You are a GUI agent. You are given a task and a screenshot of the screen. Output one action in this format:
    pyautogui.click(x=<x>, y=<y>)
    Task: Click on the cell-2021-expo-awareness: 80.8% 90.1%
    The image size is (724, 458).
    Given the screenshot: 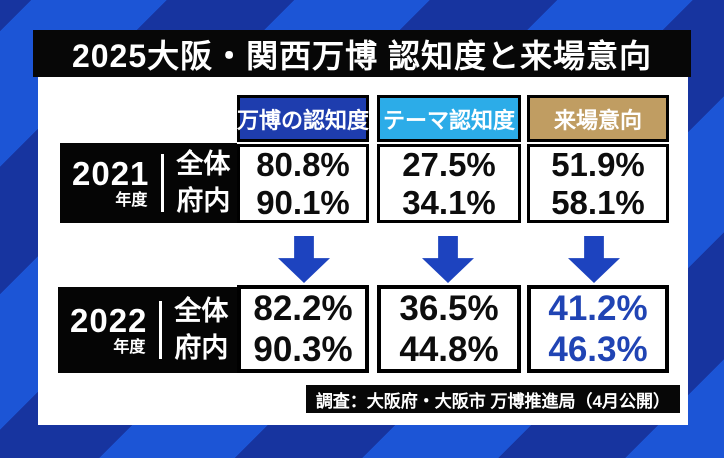 What is the action you would take?
    pyautogui.click(x=303, y=183)
    